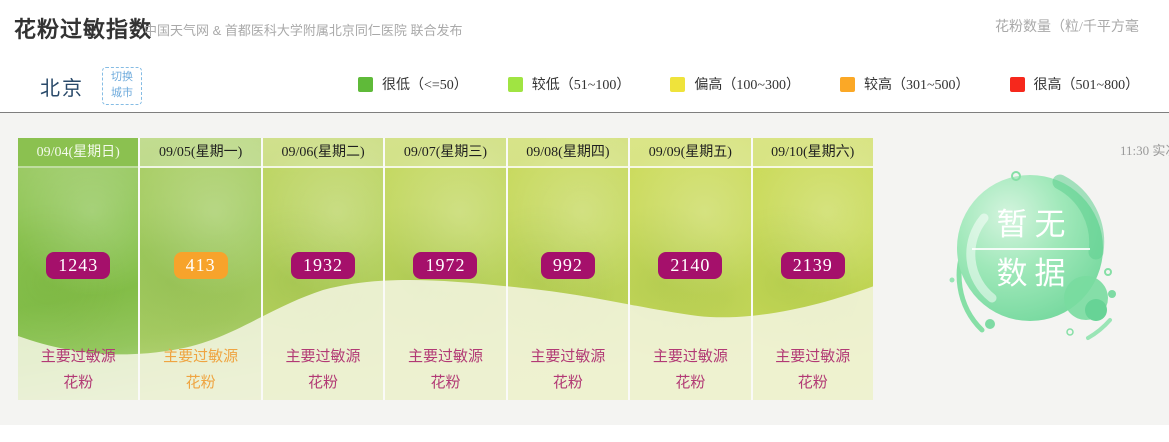 The image size is (1169, 442). I want to click on pollen-value-badge: 413, so click(200, 265).